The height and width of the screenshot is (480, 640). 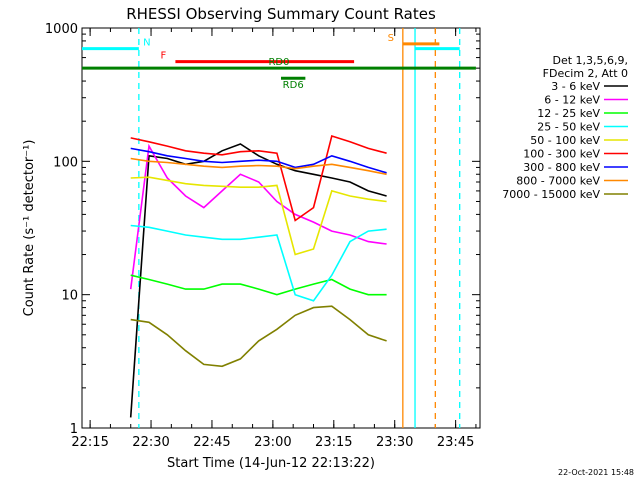 What do you see at coordinates (74, 429) in the screenshot?
I see `y-tick-label: 1` at bounding box center [74, 429].